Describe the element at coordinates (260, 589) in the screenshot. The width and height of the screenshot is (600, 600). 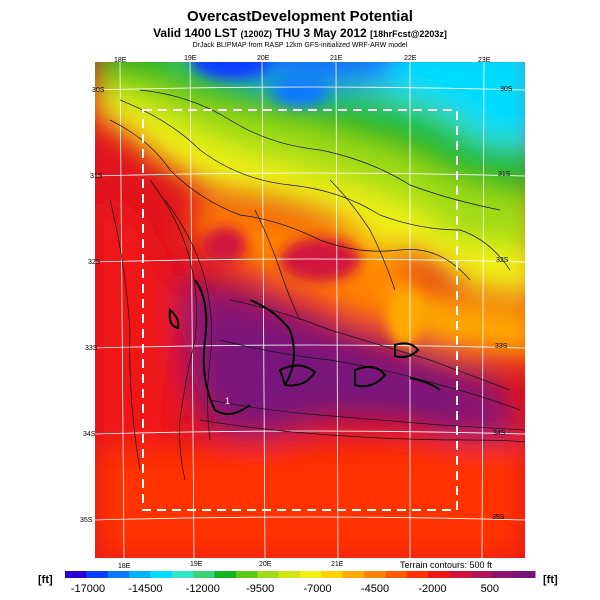
I see `colorbar-tick-label: -9500` at that location.